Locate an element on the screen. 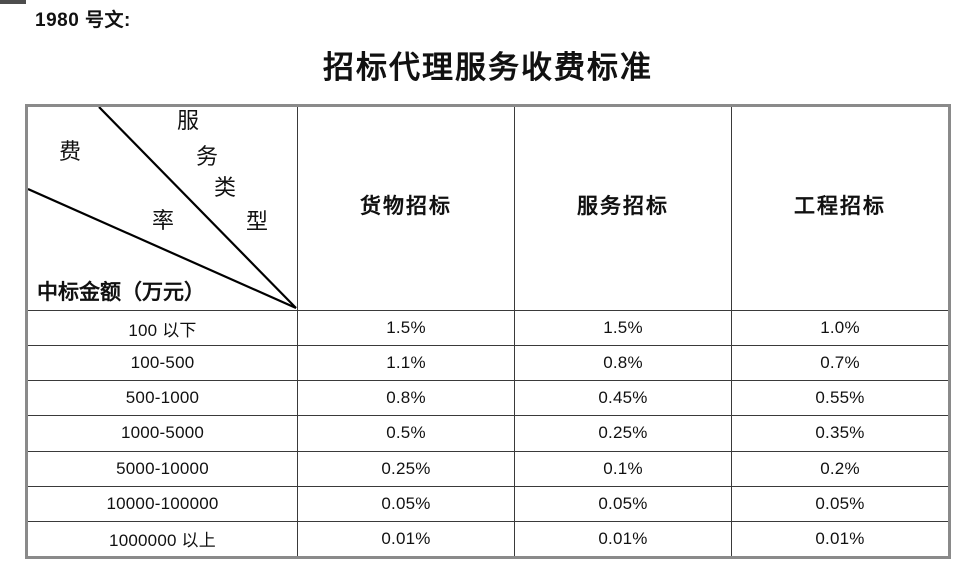 Image resolution: width=976 pixels, height=581 pixels. corner-label-fee-char: 费 is located at coordinates (70, 151).